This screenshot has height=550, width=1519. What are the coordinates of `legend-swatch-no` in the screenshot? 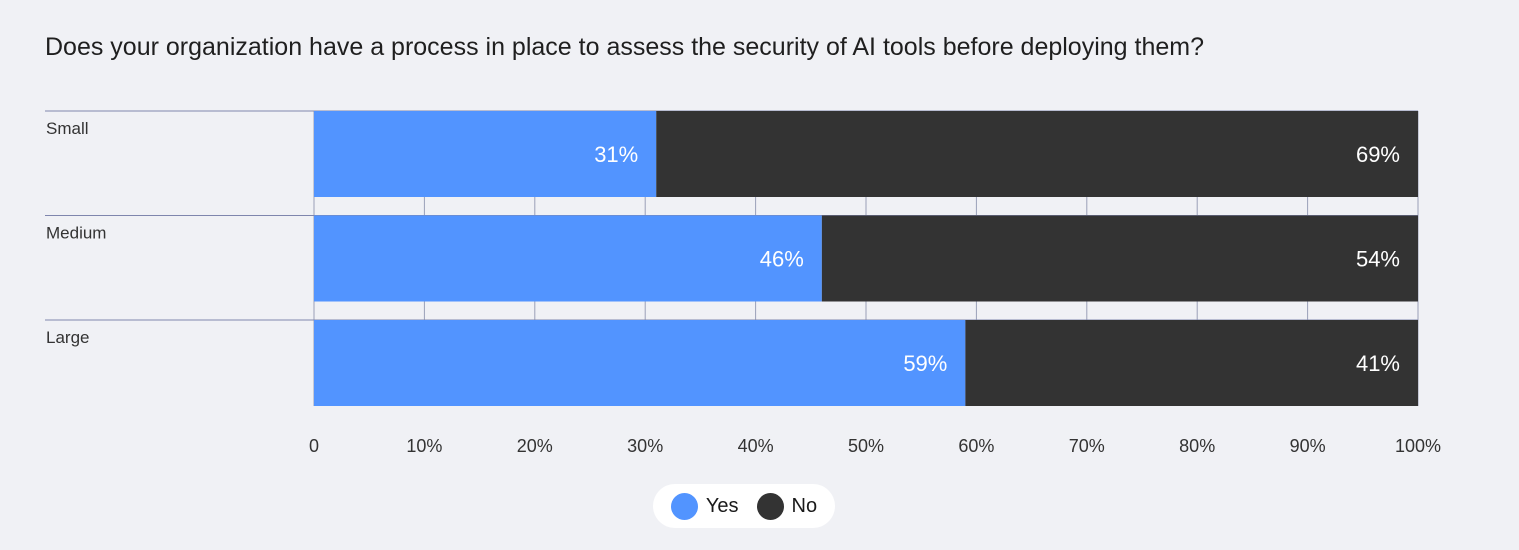 It's located at (770, 506).